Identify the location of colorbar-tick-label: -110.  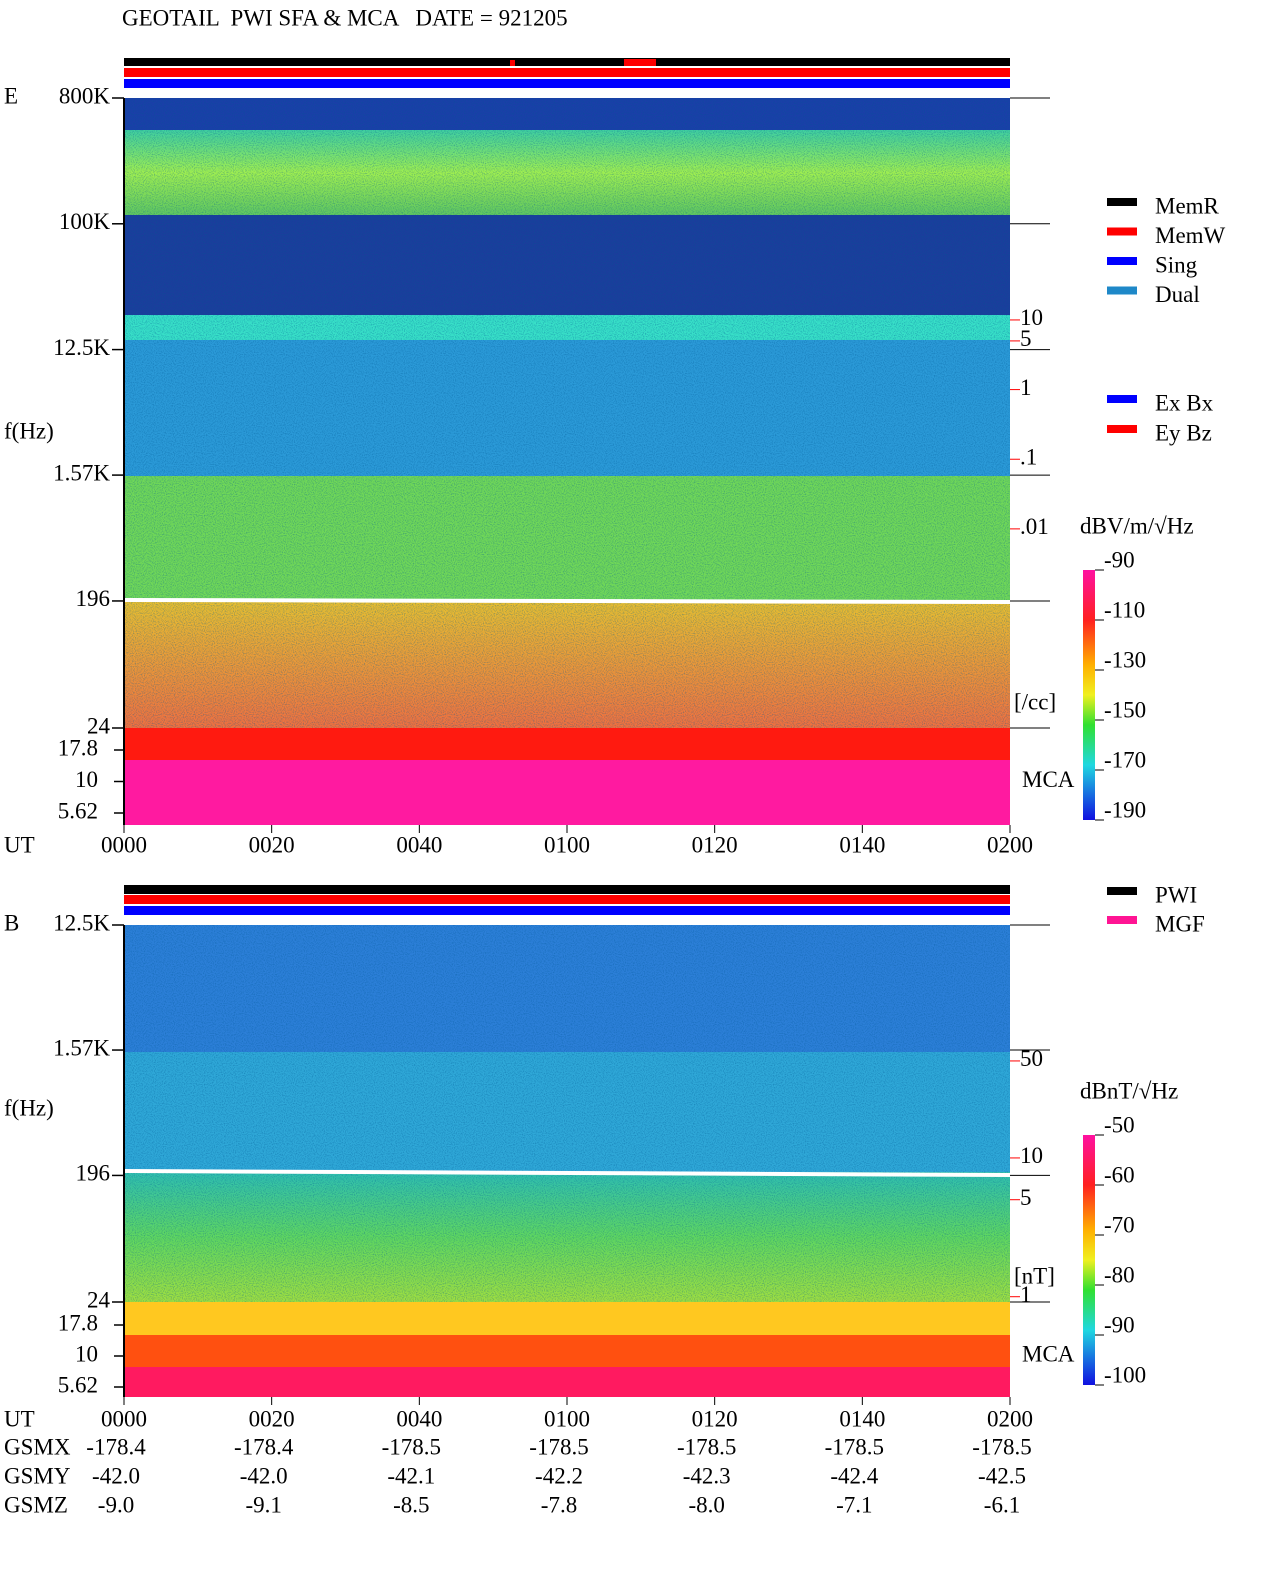
(1124, 609).